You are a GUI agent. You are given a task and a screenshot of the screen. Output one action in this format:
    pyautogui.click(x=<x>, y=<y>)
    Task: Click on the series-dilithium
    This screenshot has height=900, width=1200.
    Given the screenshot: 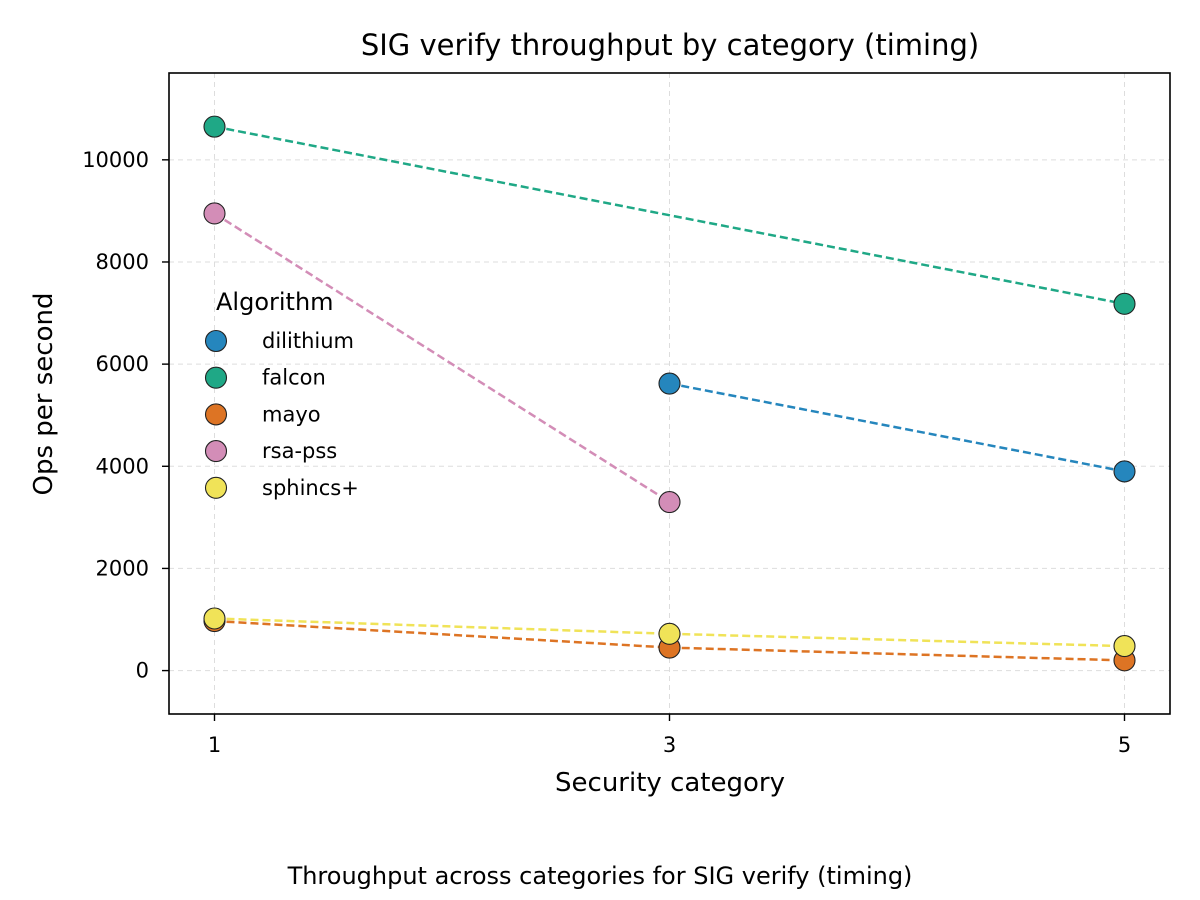 What is the action you would take?
    pyautogui.click(x=897, y=427)
    